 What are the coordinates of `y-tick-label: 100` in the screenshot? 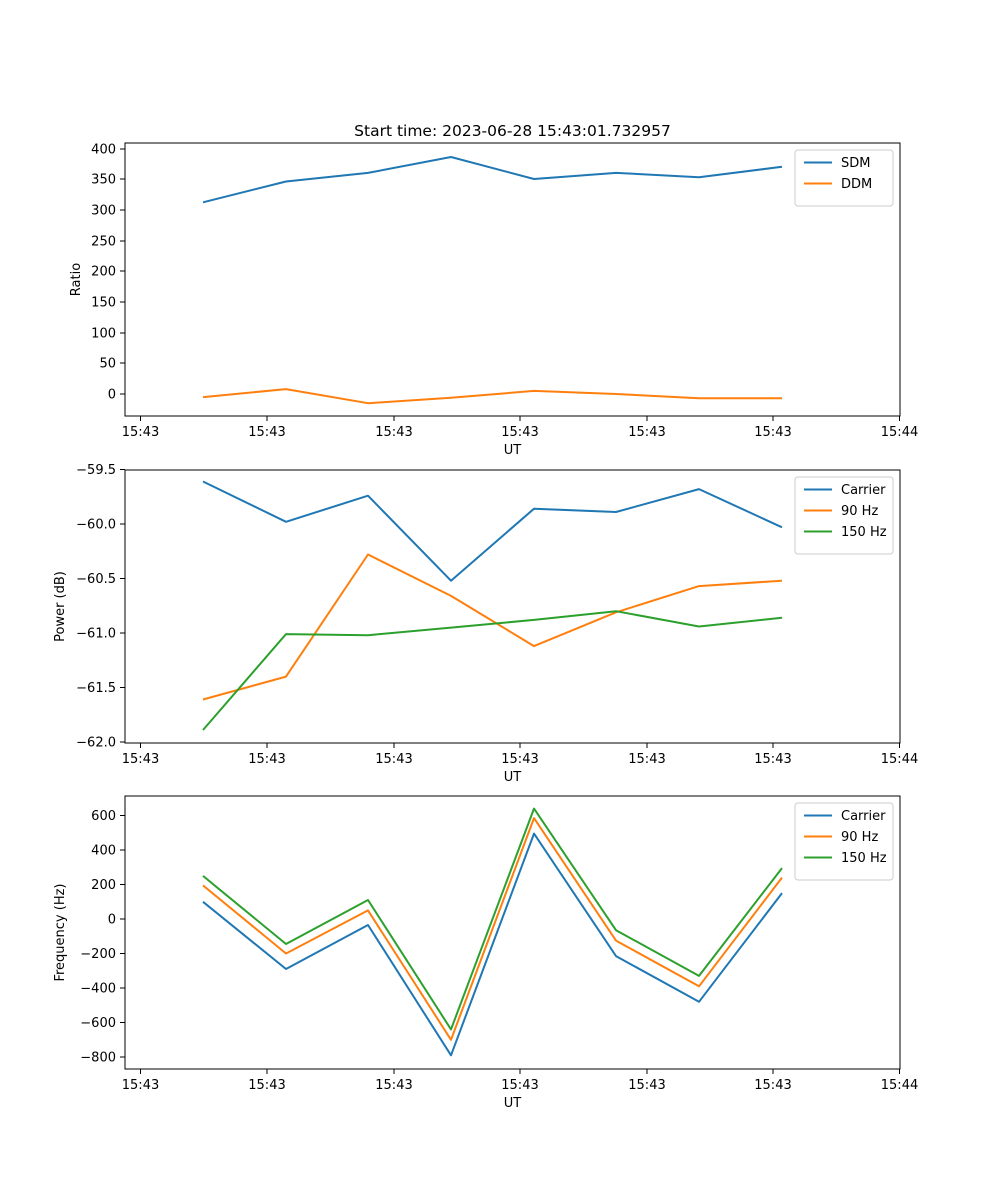 It's located at (103, 334).